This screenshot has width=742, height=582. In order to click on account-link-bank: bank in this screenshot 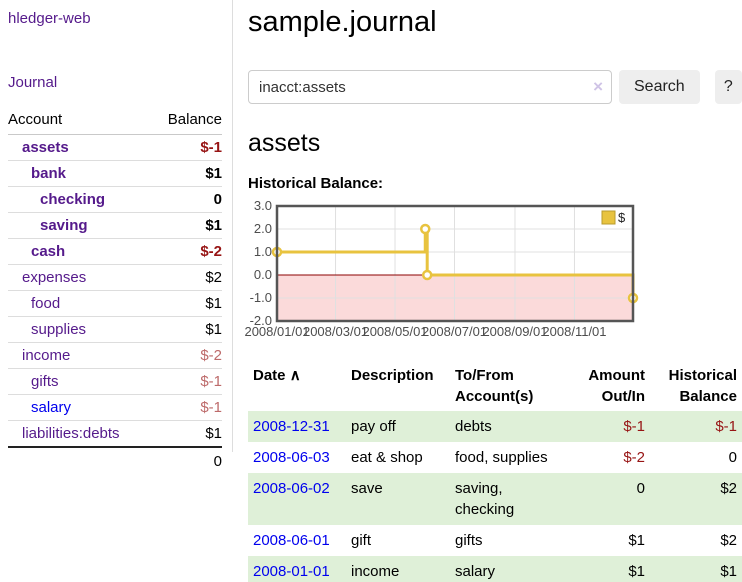, I will do `click(49, 173)`.